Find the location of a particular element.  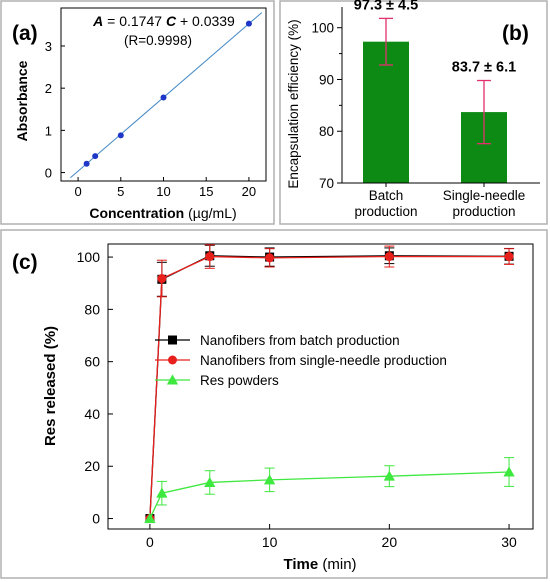

calibration-y-axis-label: Absorbance is located at coordinates (22, 100).